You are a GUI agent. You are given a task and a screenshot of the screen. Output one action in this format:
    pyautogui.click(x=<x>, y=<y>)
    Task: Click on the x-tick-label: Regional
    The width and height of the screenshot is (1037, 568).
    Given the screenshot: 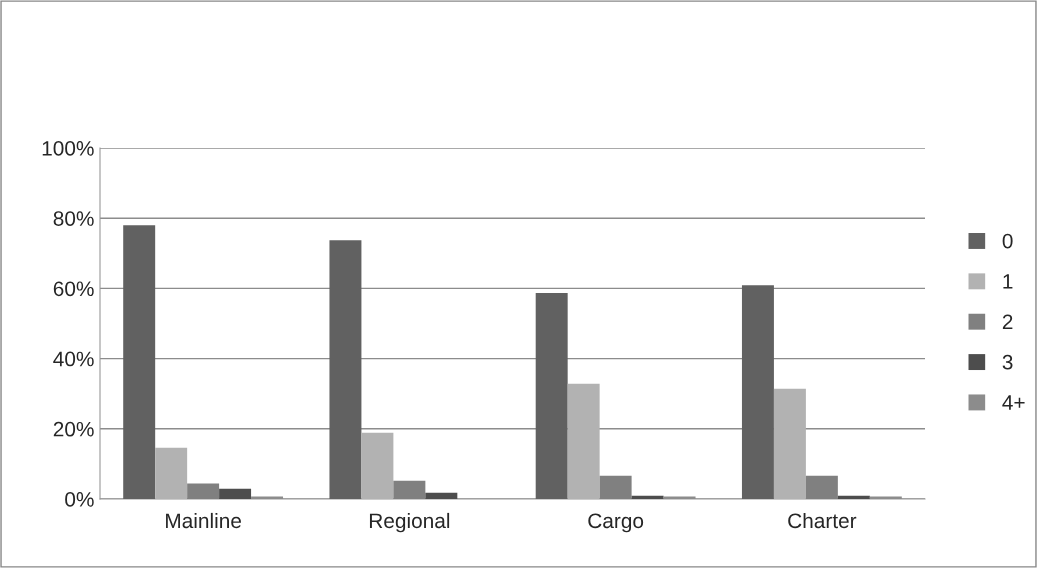 What is the action you would take?
    pyautogui.click(x=409, y=522)
    